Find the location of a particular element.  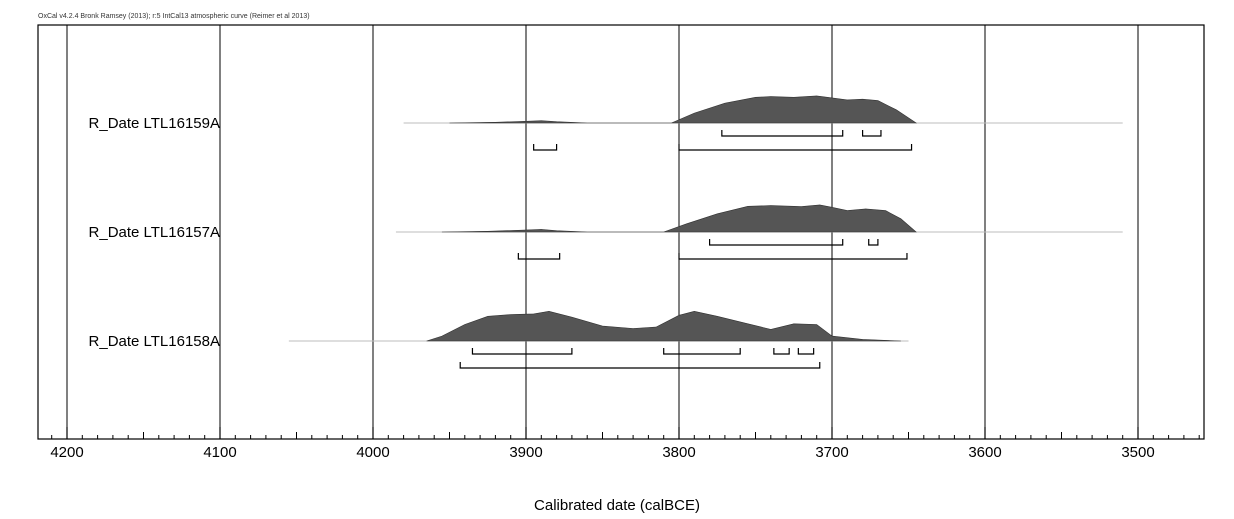

tick-label: 3500 is located at coordinates (1137, 452).